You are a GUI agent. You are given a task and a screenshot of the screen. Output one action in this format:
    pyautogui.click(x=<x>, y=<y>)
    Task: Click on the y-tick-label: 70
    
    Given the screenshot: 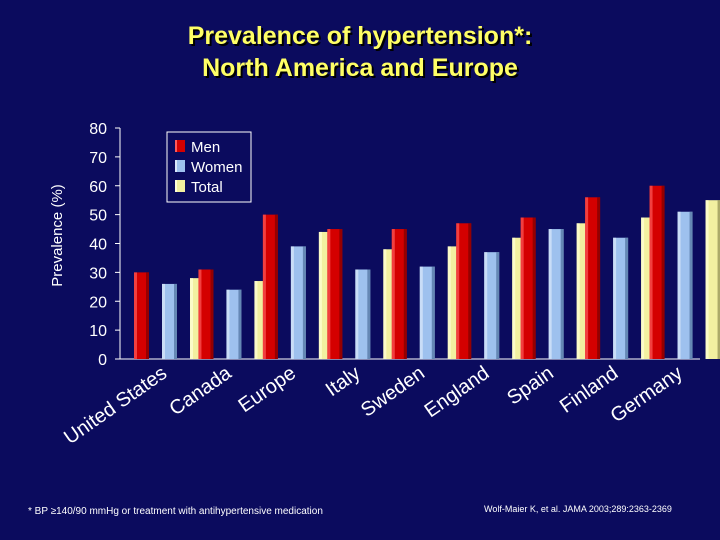 What is the action you would take?
    pyautogui.click(x=98, y=158)
    